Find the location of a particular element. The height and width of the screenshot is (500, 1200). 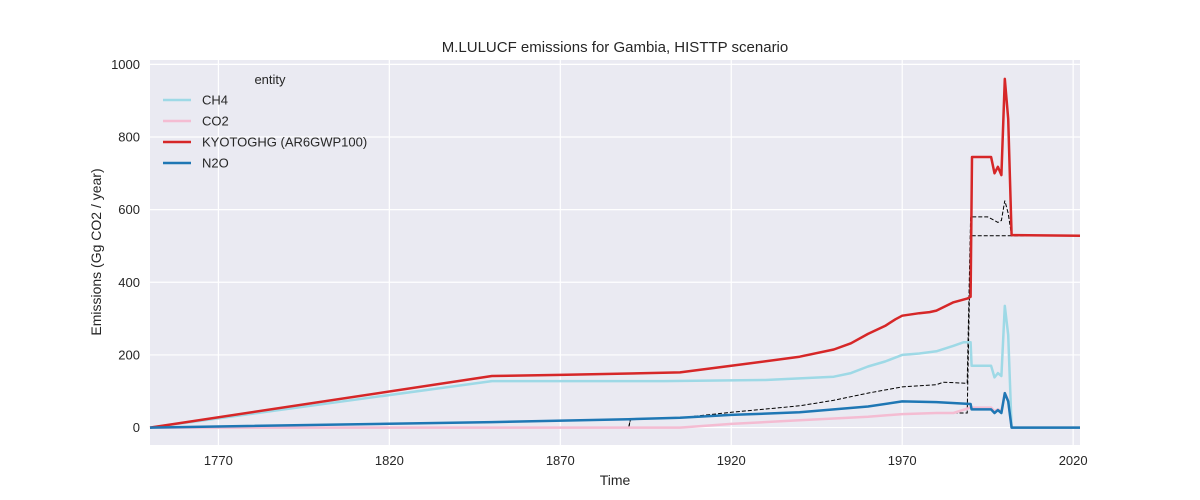

legend-label: CO2 is located at coordinates (215, 121).